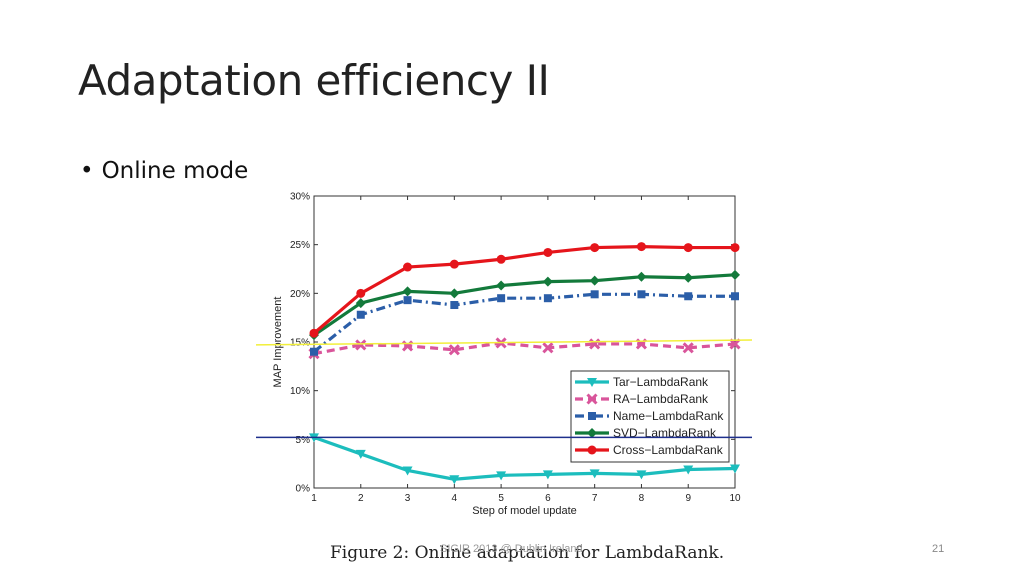  What do you see at coordinates (300, 391) in the screenshot?
I see `y-tick-label: 10%` at bounding box center [300, 391].